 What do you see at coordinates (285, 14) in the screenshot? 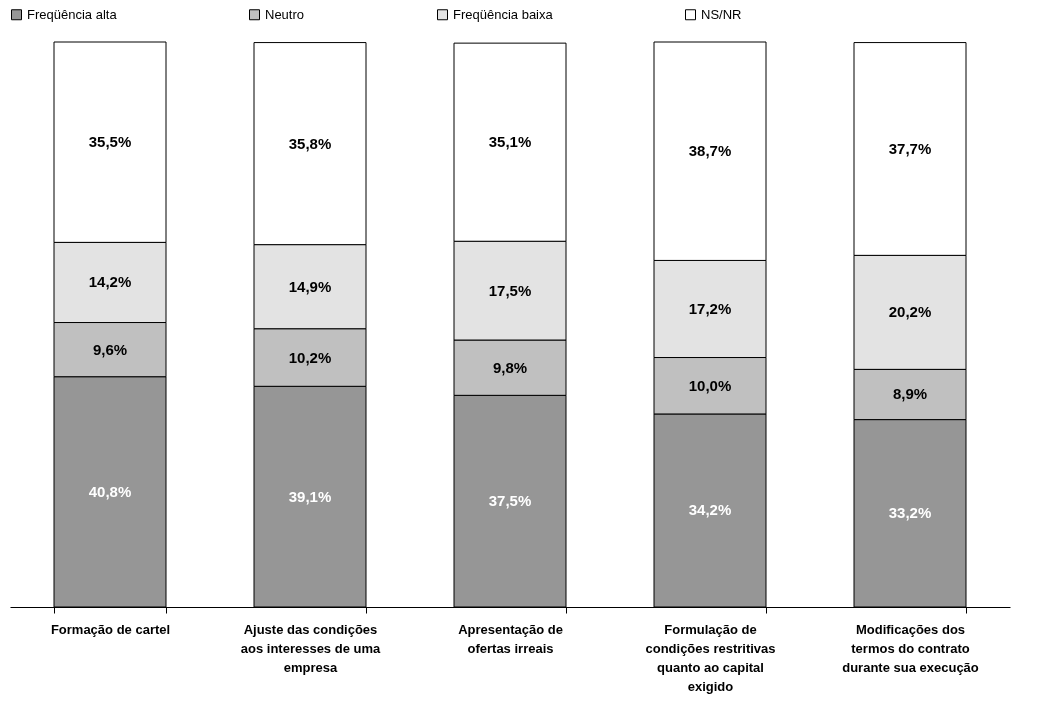
I see `legend-label: Neutro` at bounding box center [285, 14].